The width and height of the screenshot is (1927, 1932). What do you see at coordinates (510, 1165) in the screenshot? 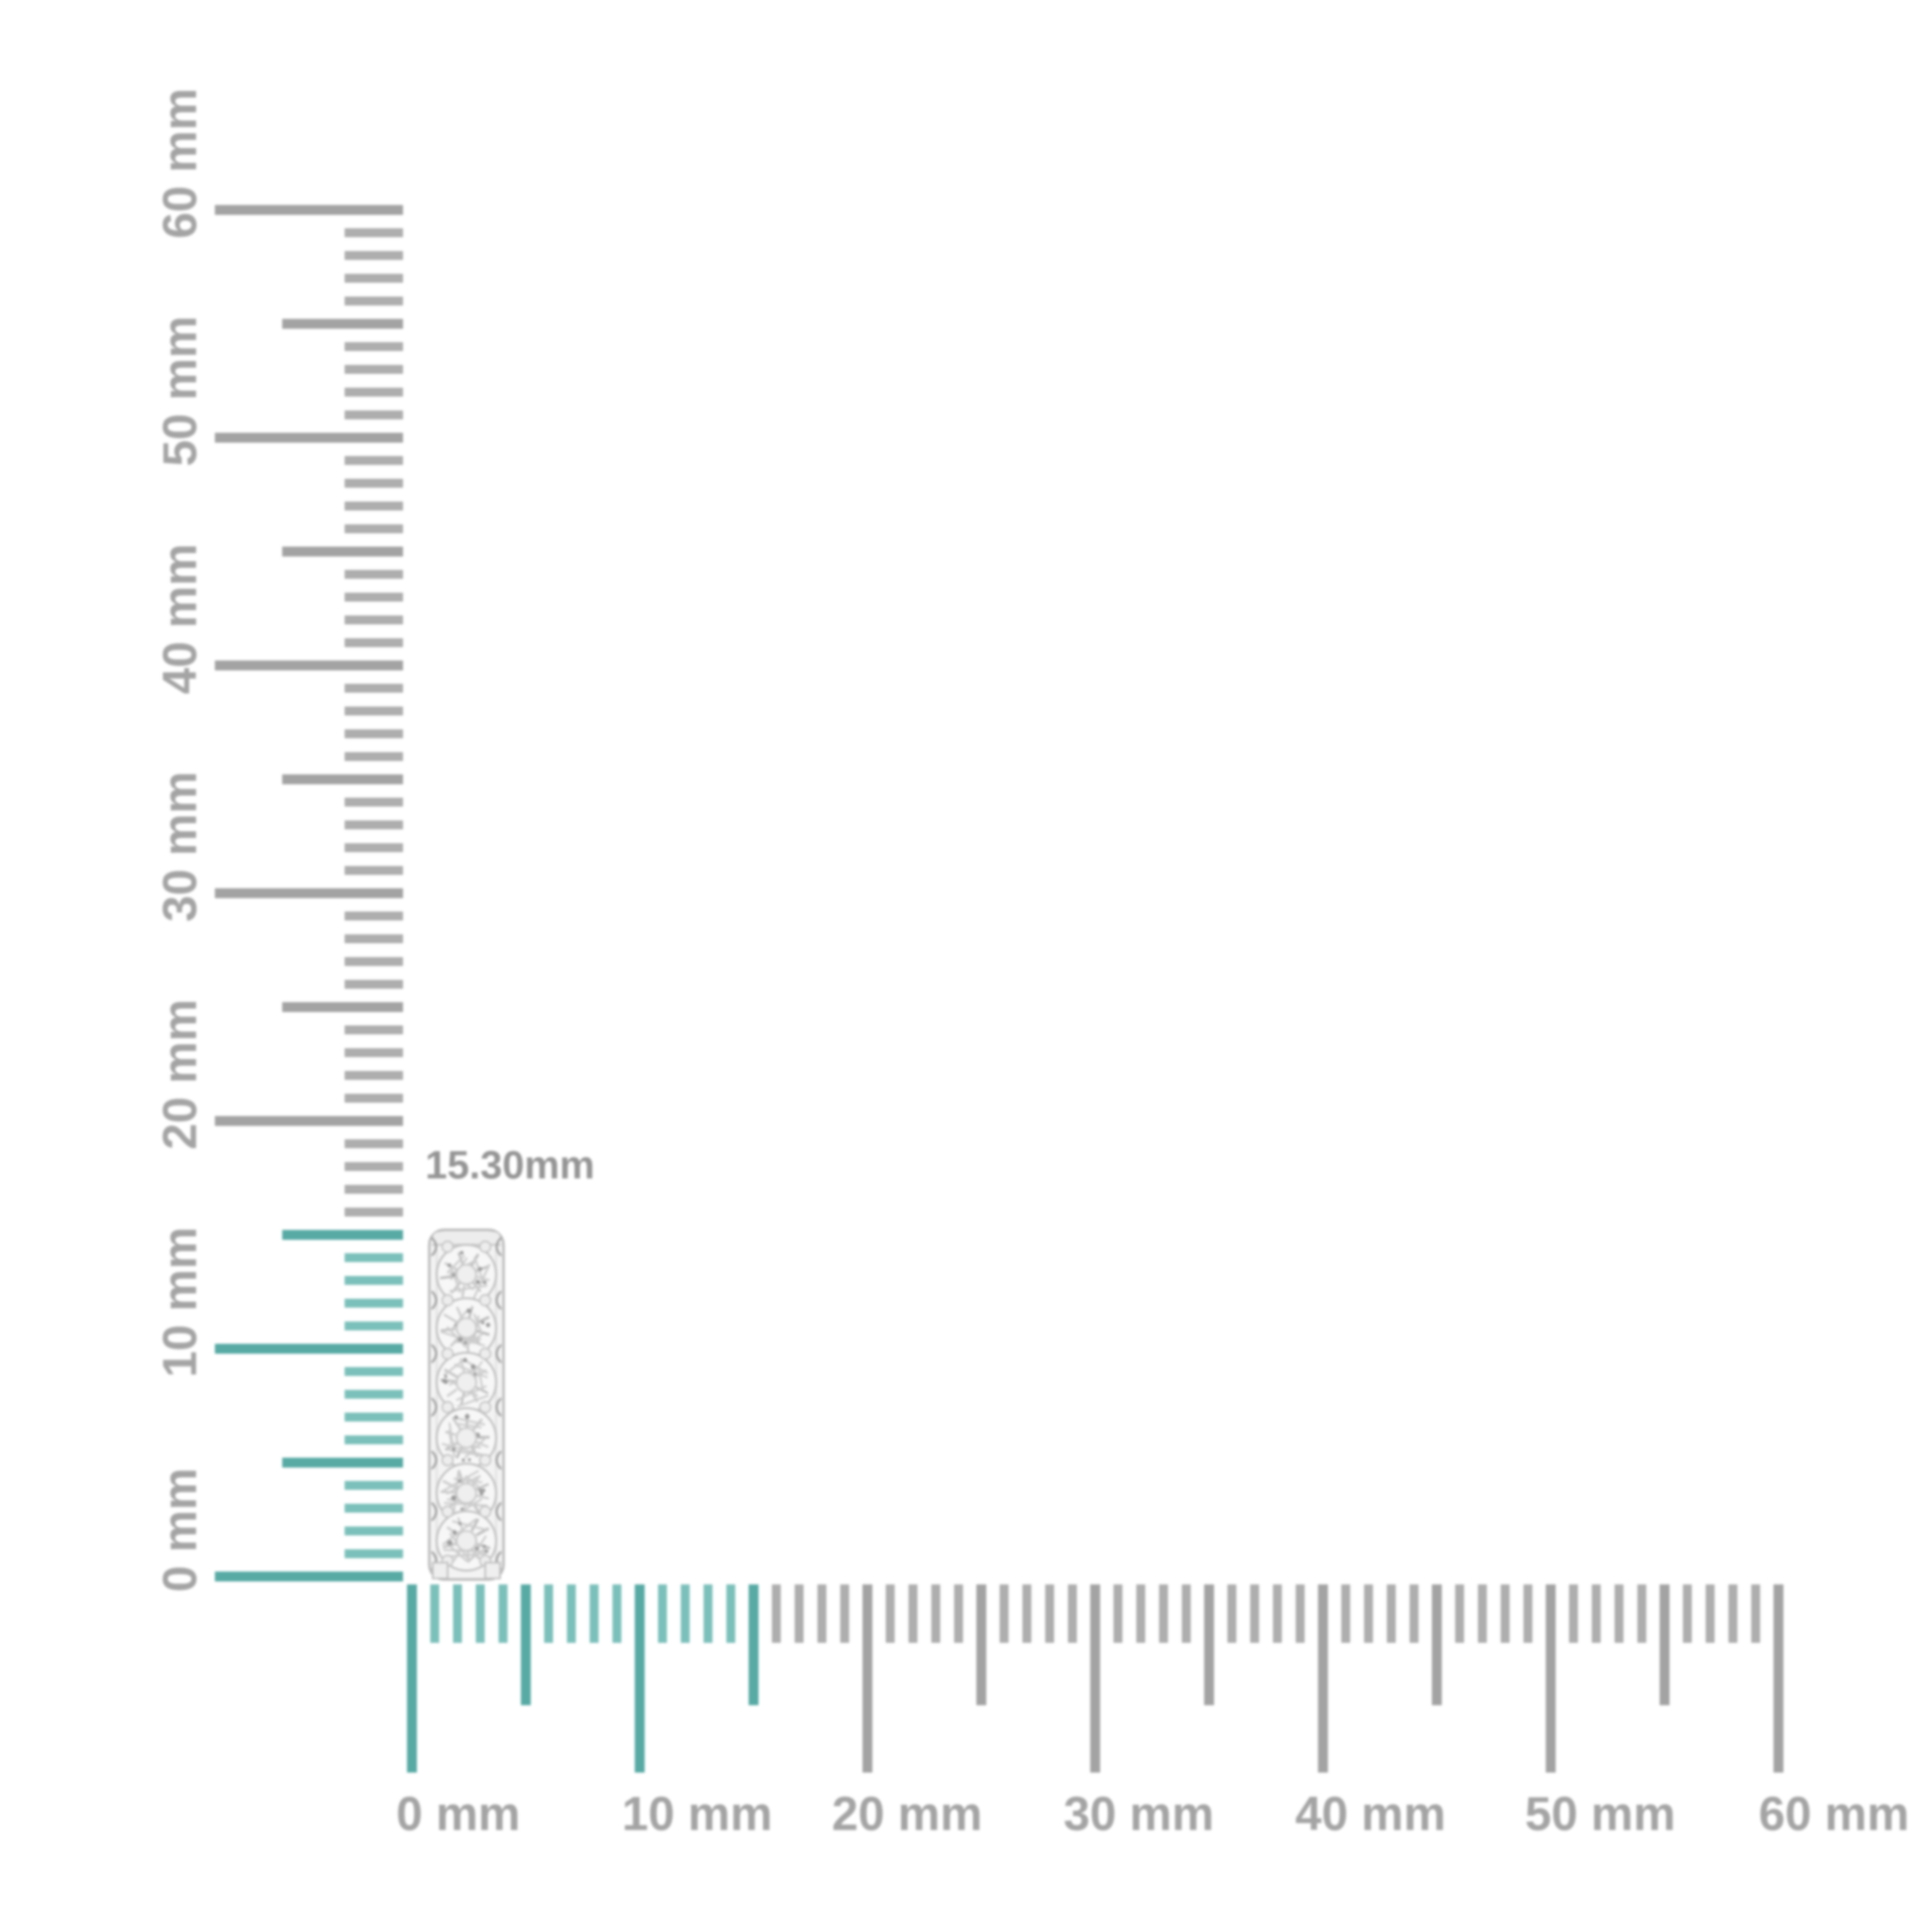
I see `svg-text: 15.30mm` at bounding box center [510, 1165].